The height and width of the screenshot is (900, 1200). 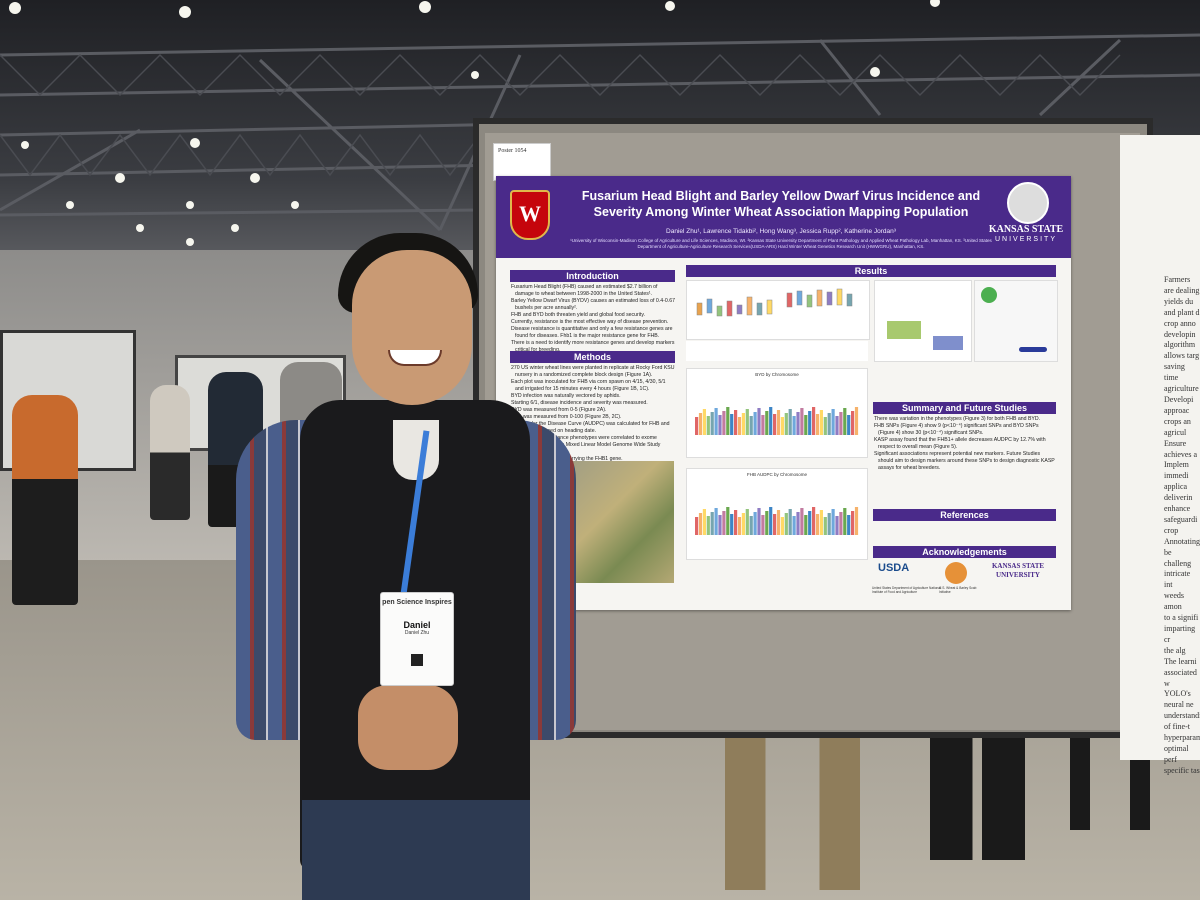 What do you see at coordinates (1182, 541) in the screenshot?
I see `adjacent-poster-fragment: Annotating` at bounding box center [1182, 541].